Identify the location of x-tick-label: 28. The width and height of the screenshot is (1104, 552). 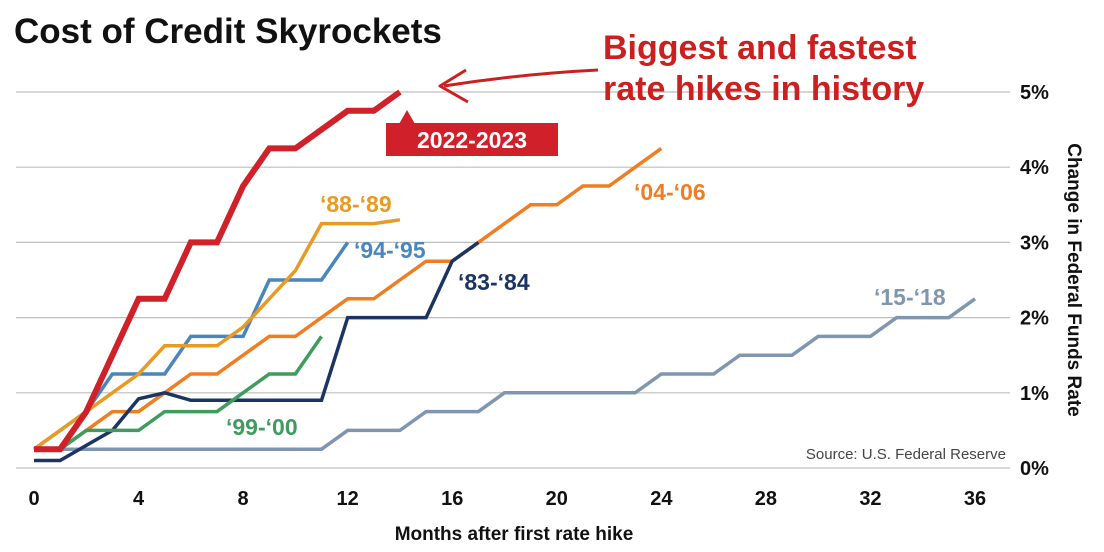
(766, 499).